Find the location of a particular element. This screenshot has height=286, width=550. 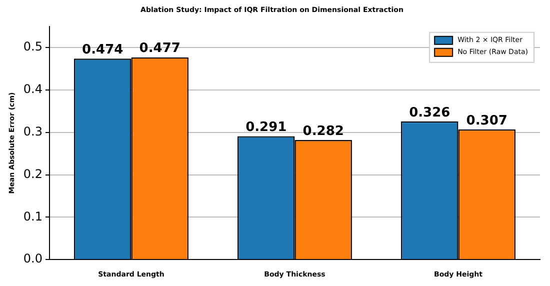

y-tick-label: 0.1 is located at coordinates (32, 216).